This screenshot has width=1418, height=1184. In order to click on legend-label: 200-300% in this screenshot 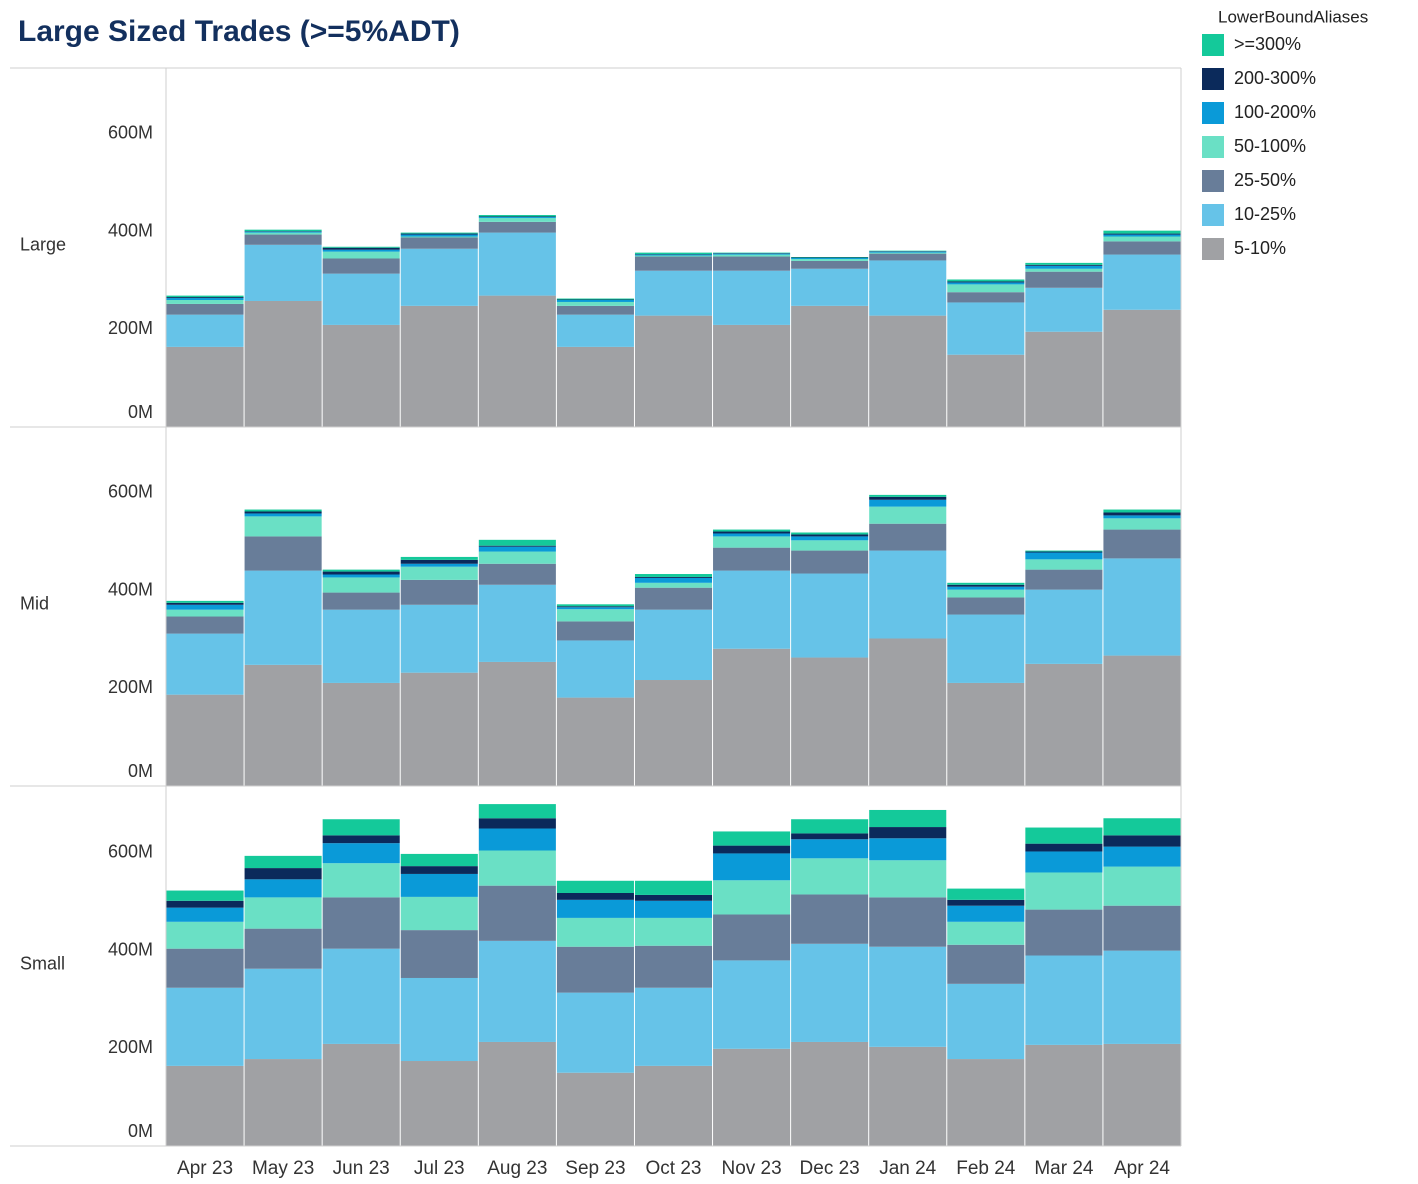, I will do `click(1275, 78)`.